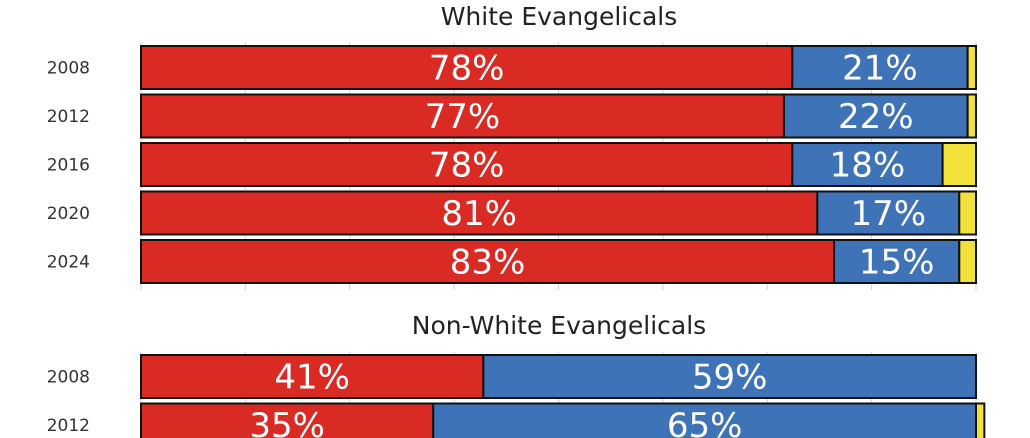 This screenshot has width=1030, height=438. I want to click on panel-title-non-white-evangelicals: Non-White Evangelicals, so click(559, 325).